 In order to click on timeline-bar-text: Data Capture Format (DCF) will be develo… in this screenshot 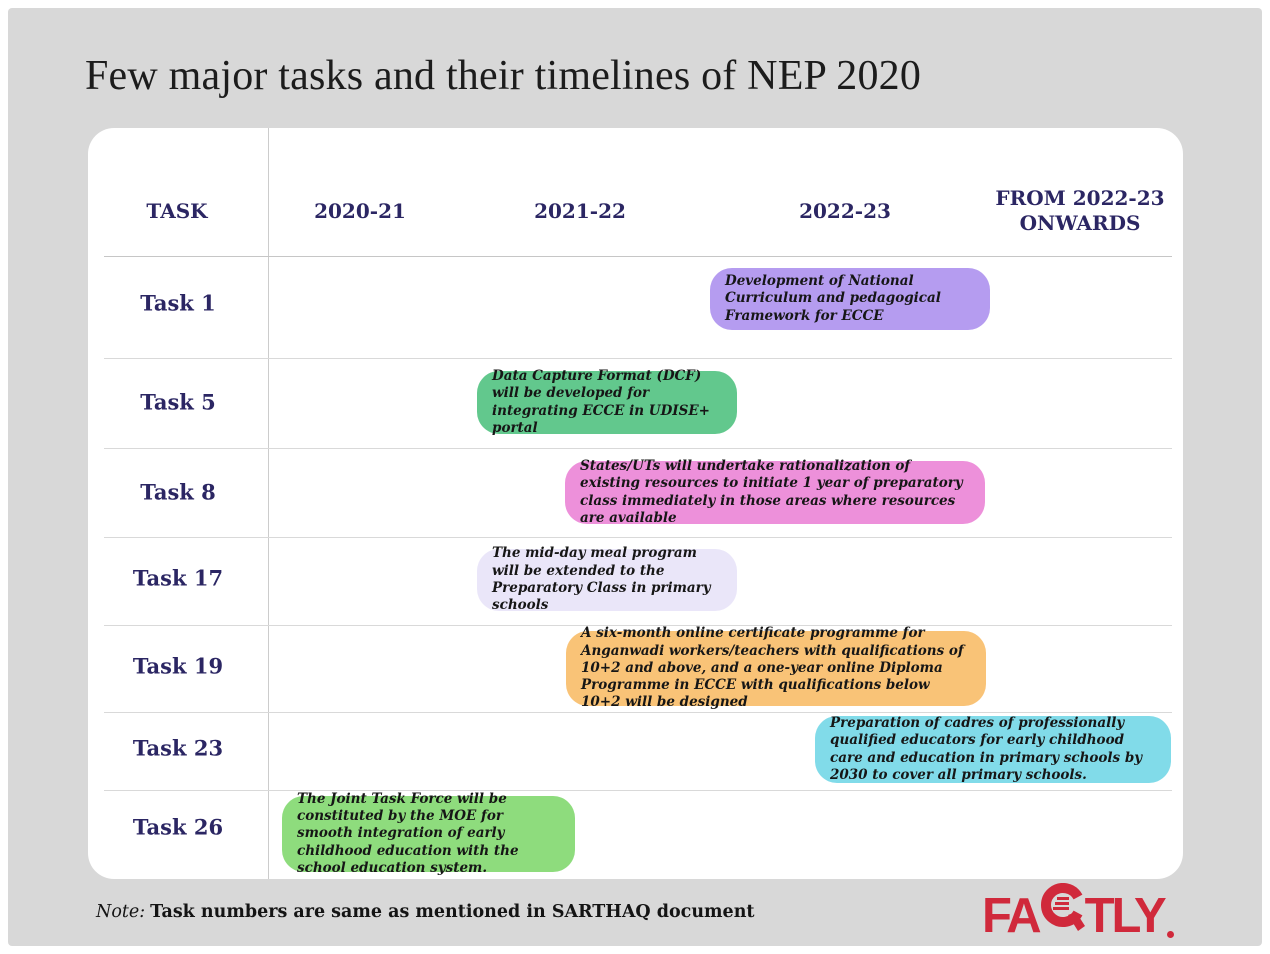, I will do `click(601, 401)`.